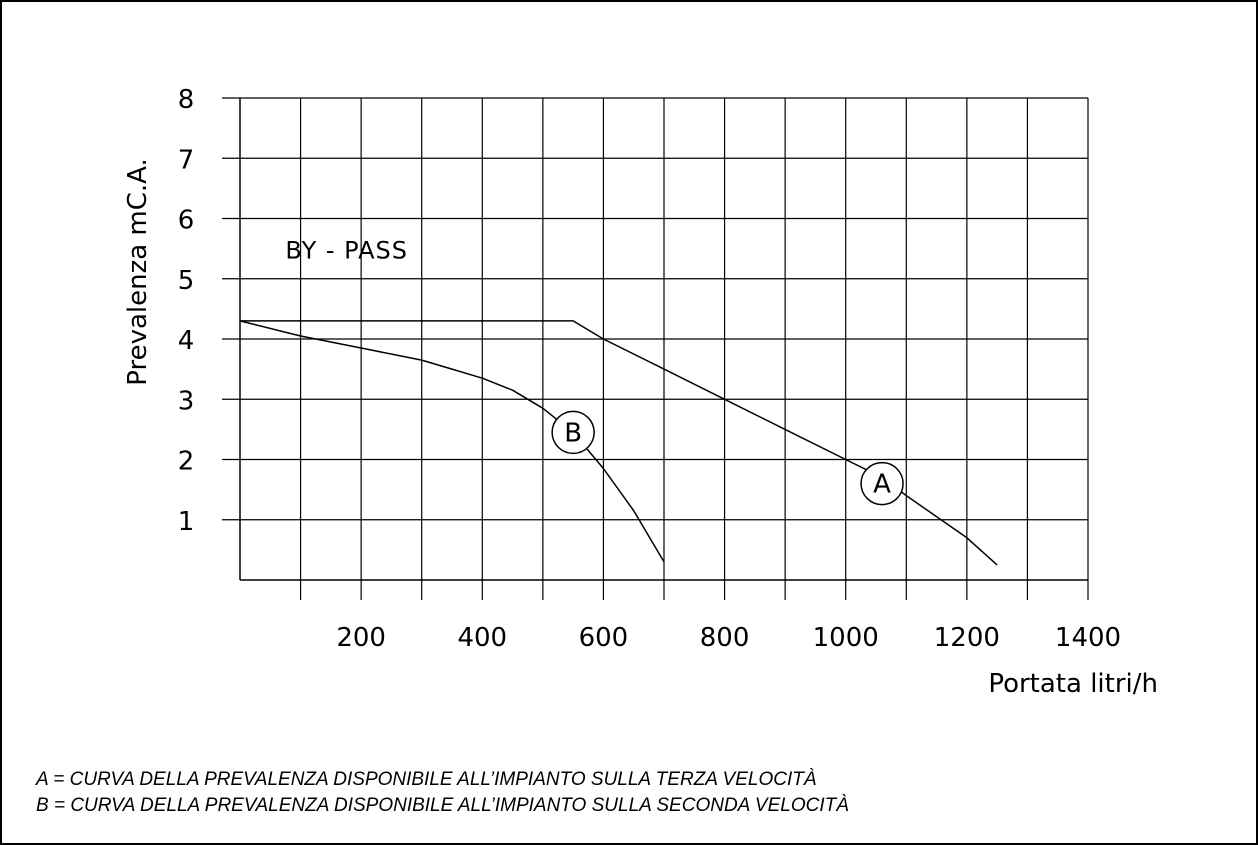  Describe the element at coordinates (1088, 638) in the screenshot. I see `x-tick-label: 1400` at that location.